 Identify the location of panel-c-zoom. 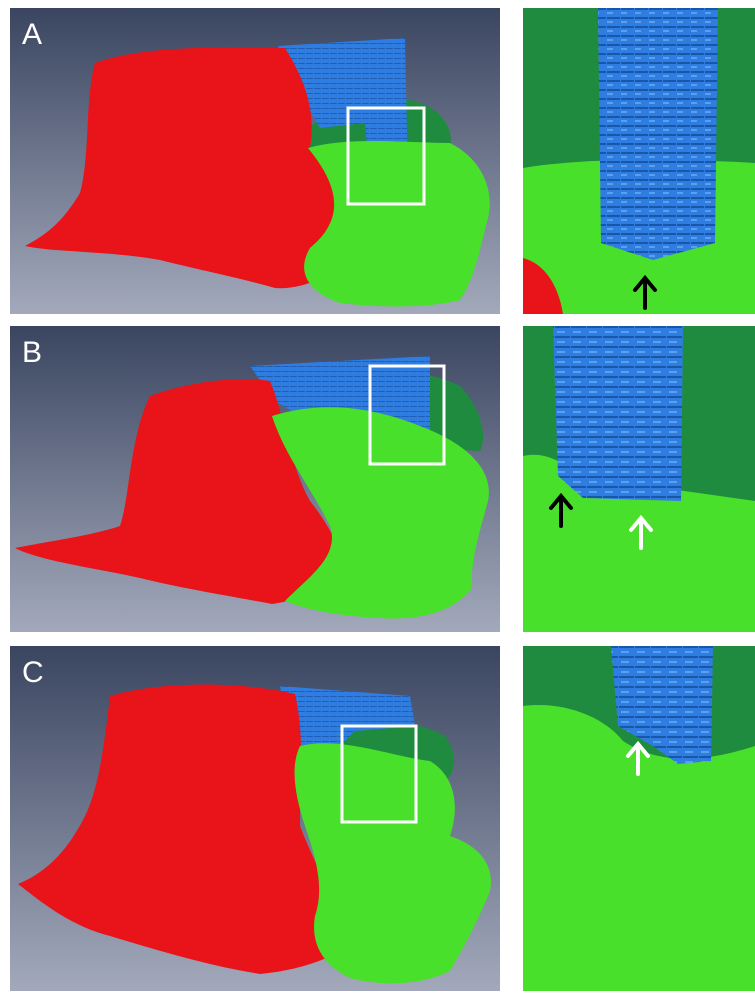
(639, 818).